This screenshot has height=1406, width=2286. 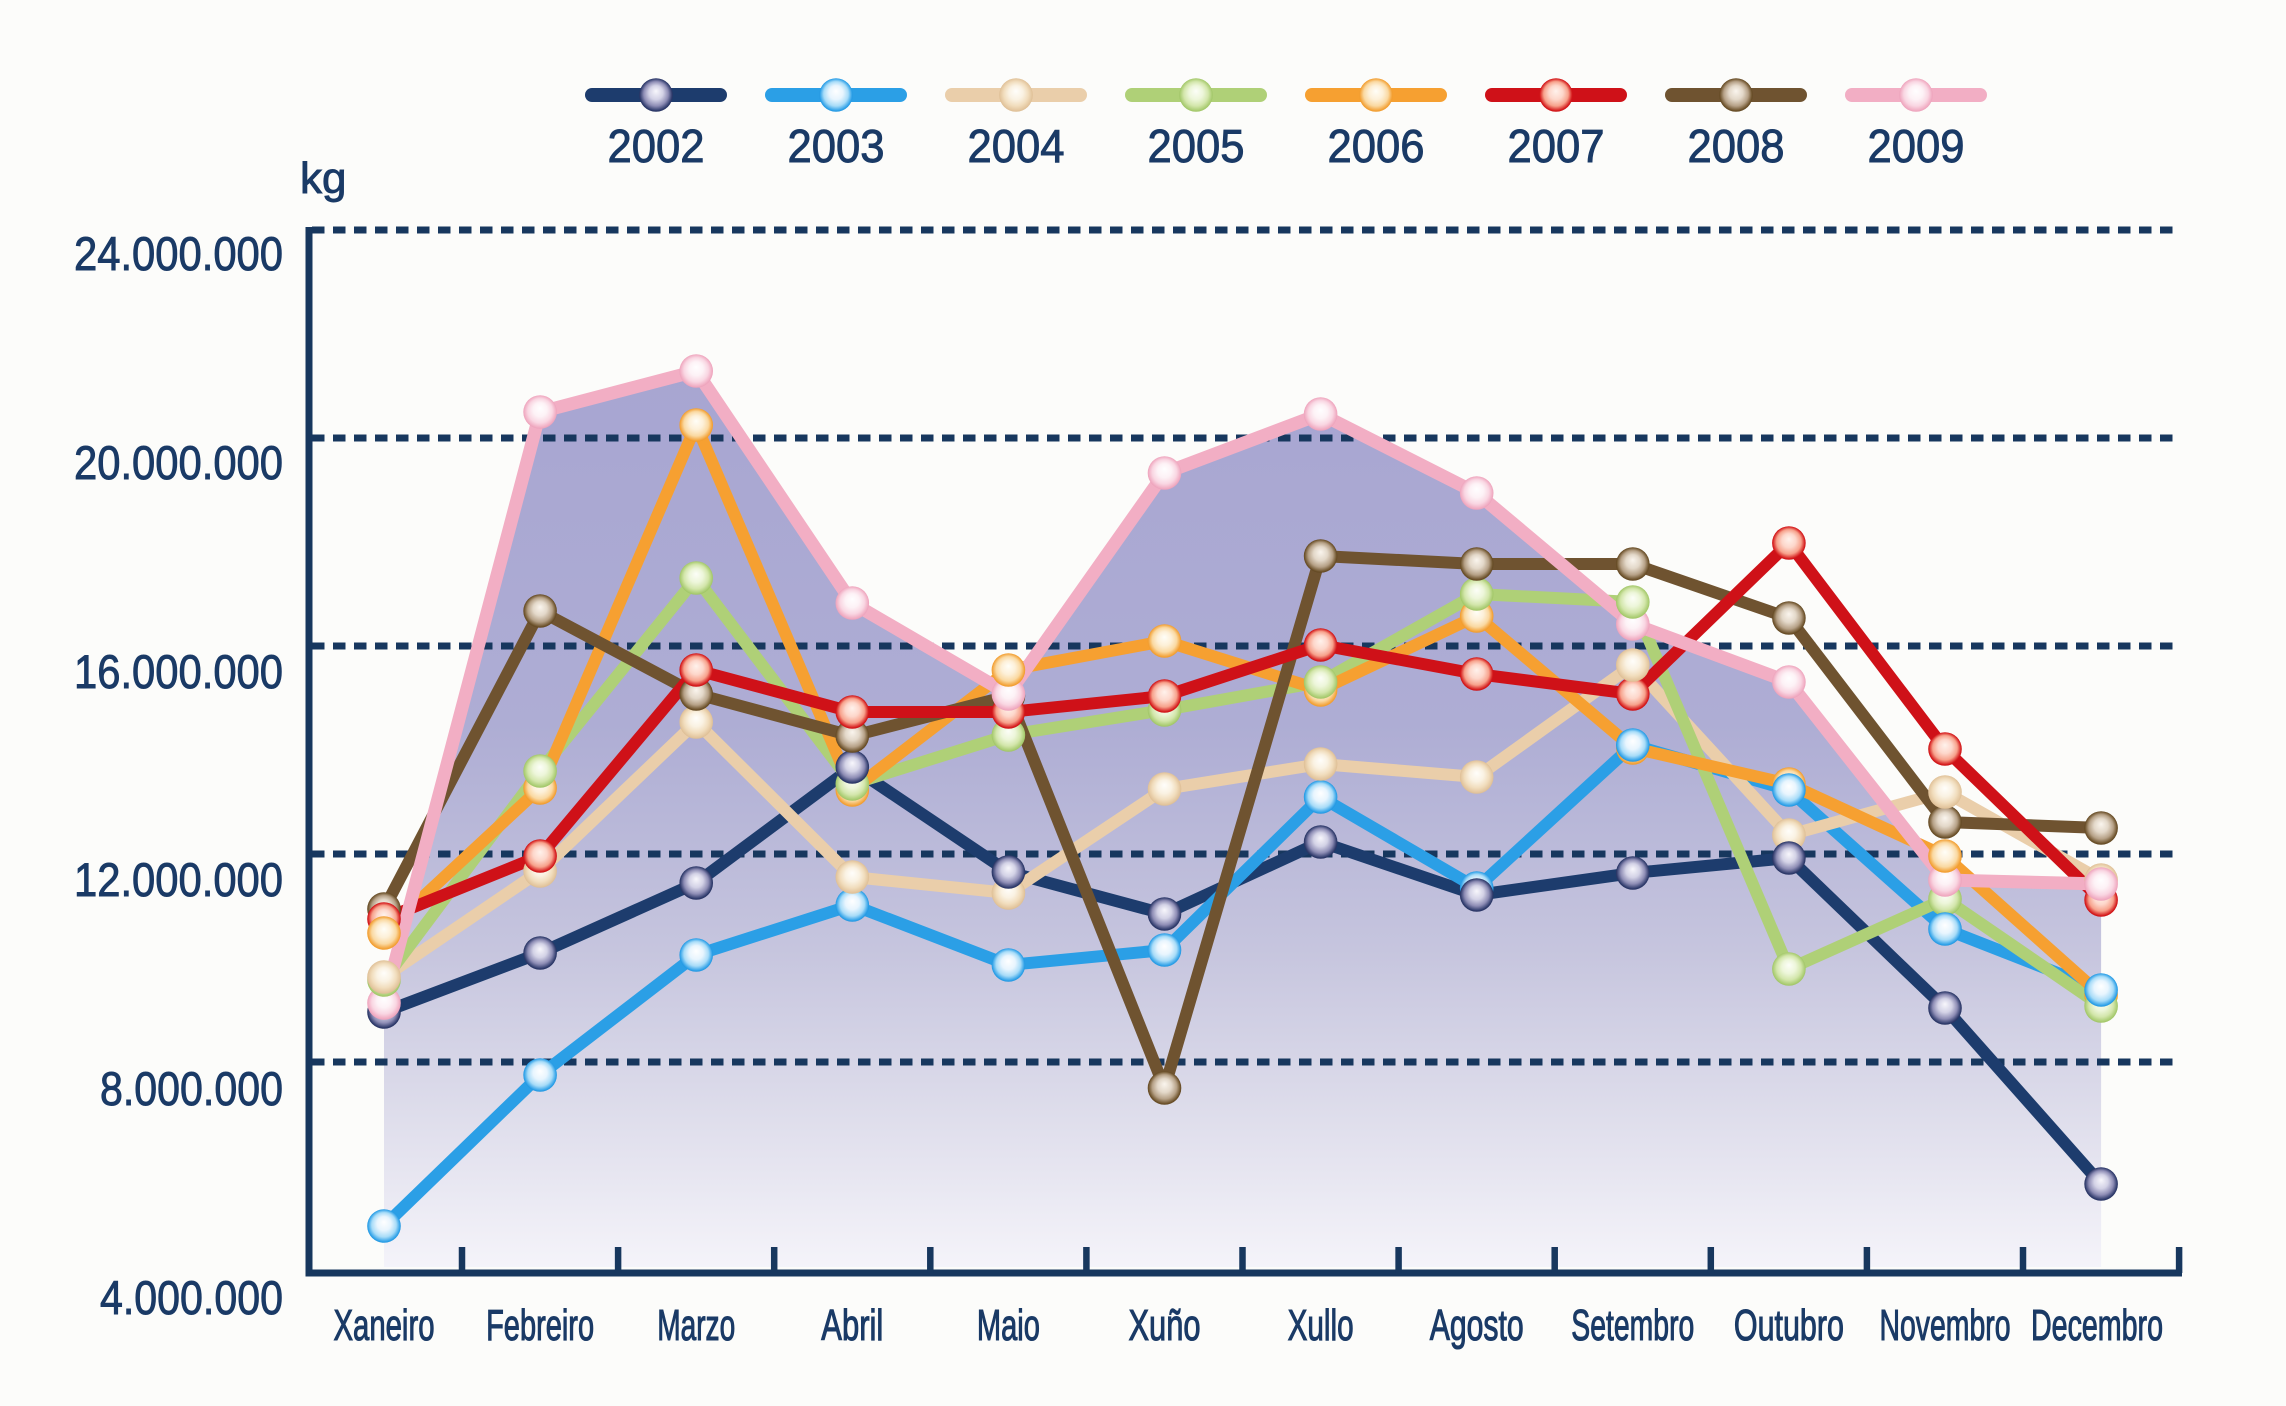 What do you see at coordinates (1477, 1325) in the screenshot?
I see `svg-text: Agosto` at bounding box center [1477, 1325].